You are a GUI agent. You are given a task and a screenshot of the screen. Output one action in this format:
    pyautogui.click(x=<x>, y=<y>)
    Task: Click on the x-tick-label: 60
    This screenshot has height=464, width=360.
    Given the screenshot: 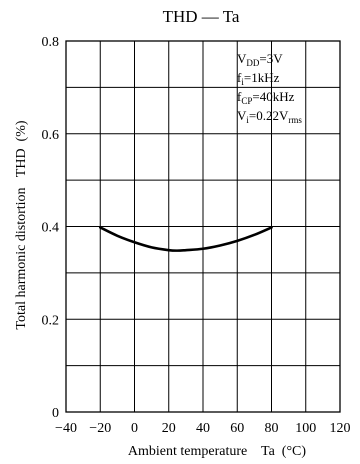 What is the action you would take?
    pyautogui.click(x=237, y=428)
    